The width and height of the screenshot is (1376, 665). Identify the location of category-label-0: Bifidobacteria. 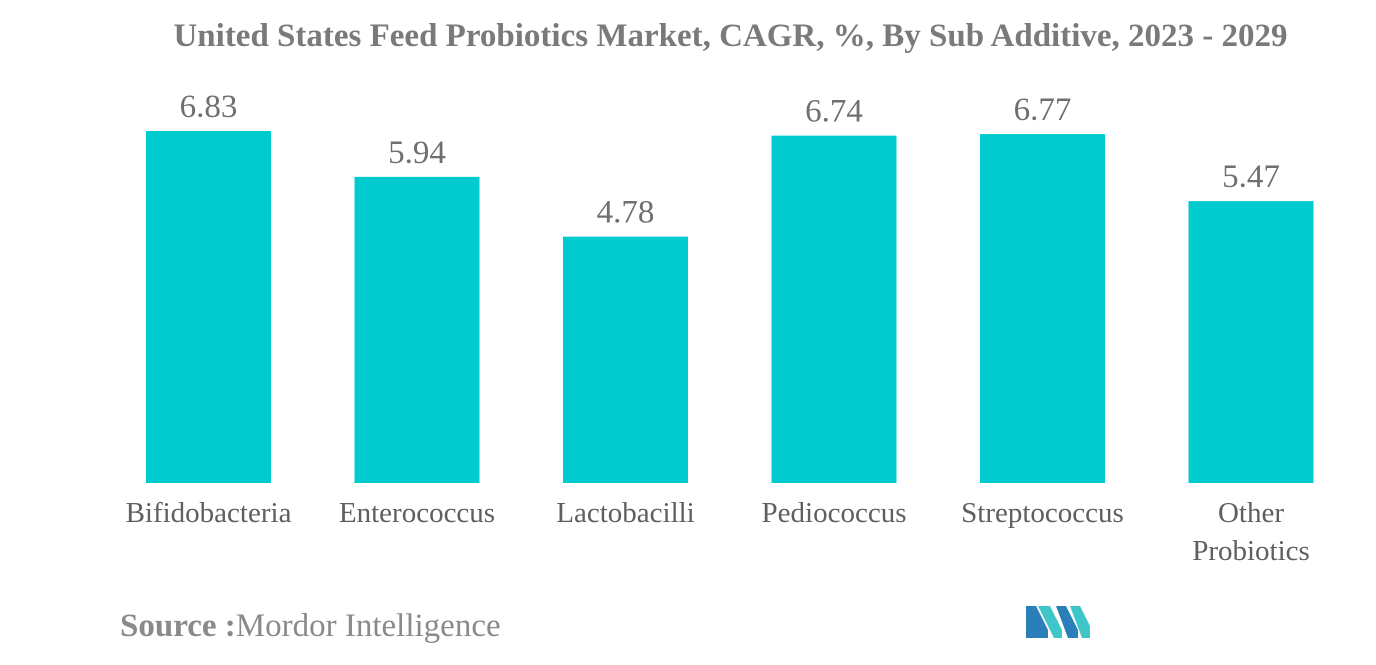
(209, 513).